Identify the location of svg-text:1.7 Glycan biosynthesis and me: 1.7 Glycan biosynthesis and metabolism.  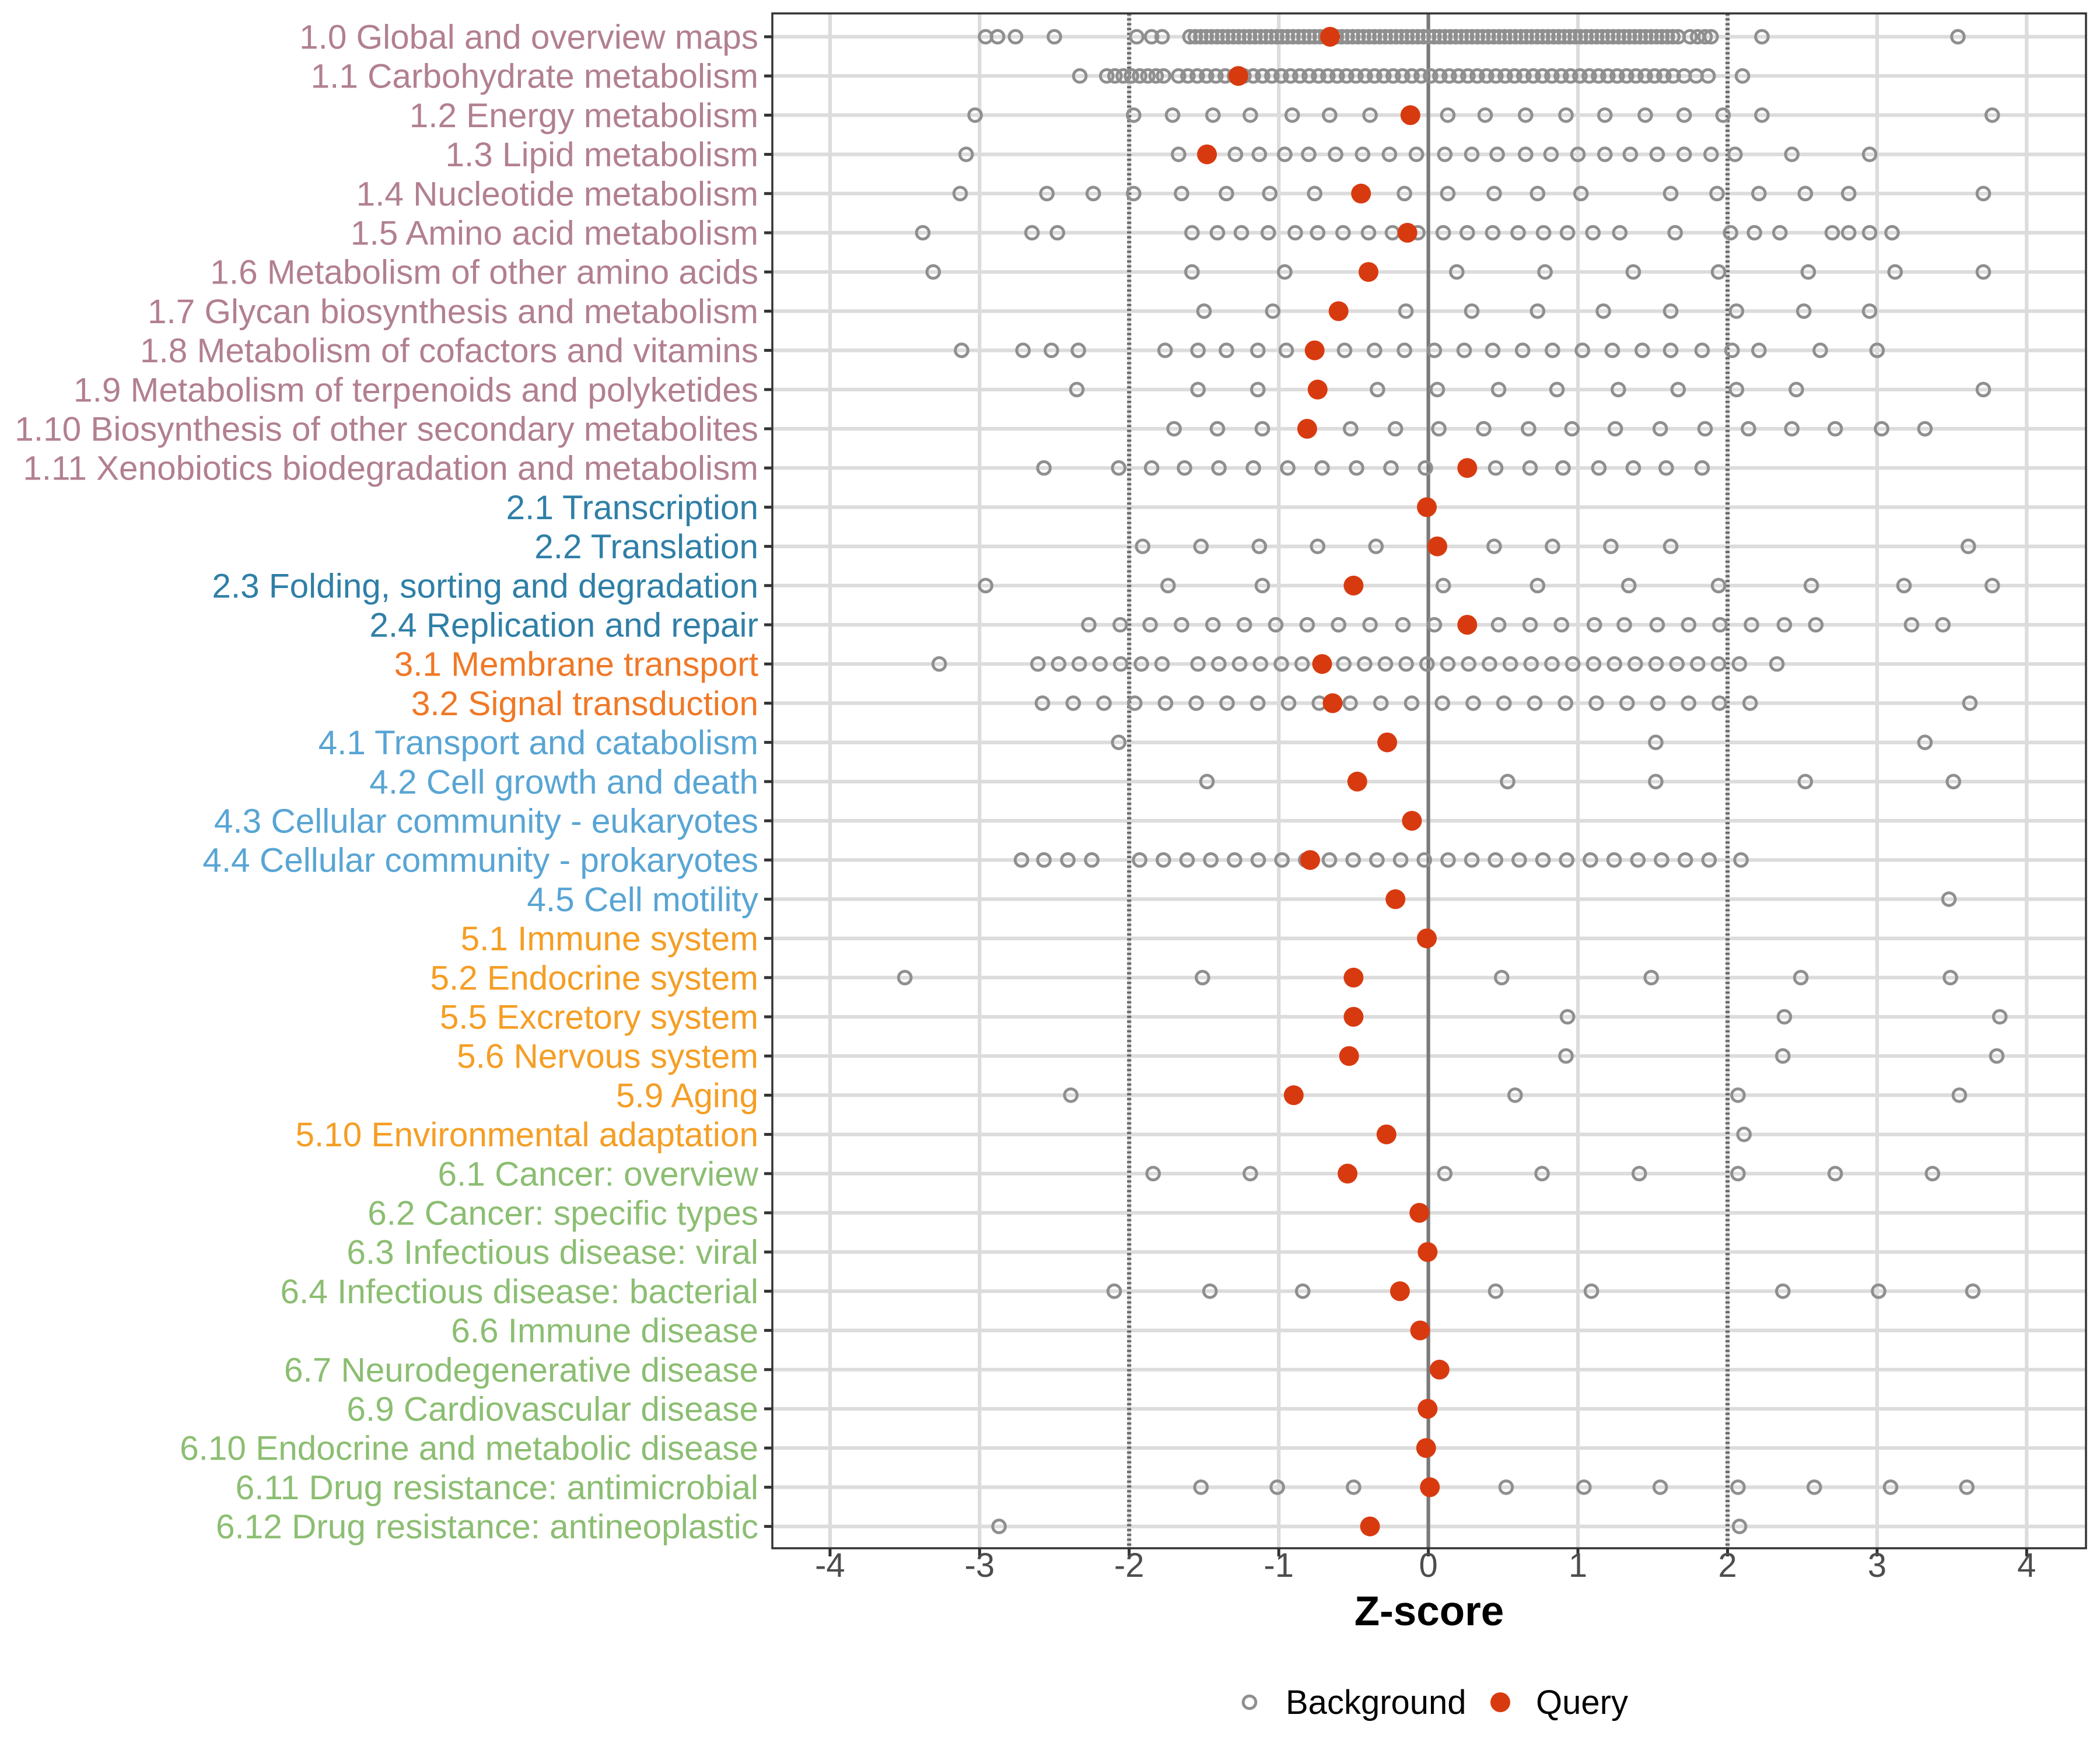
(453, 312).